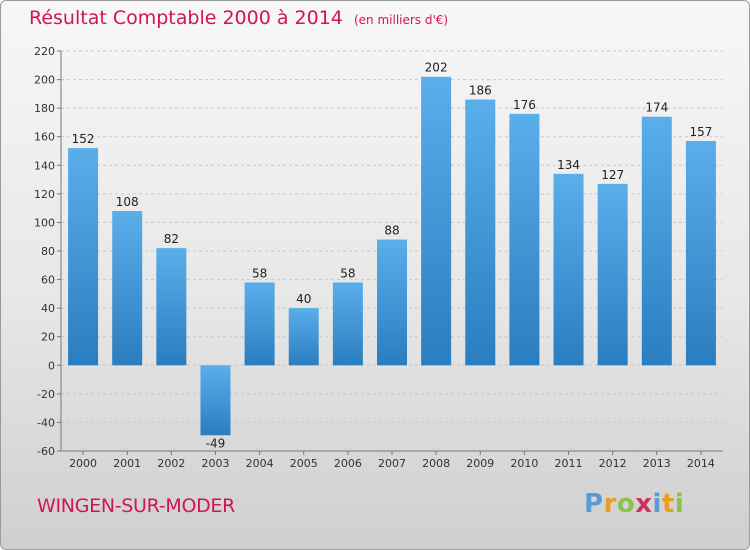 The width and height of the screenshot is (750, 550). Describe the element at coordinates (480, 91) in the screenshot. I see `data-label: 186` at that location.